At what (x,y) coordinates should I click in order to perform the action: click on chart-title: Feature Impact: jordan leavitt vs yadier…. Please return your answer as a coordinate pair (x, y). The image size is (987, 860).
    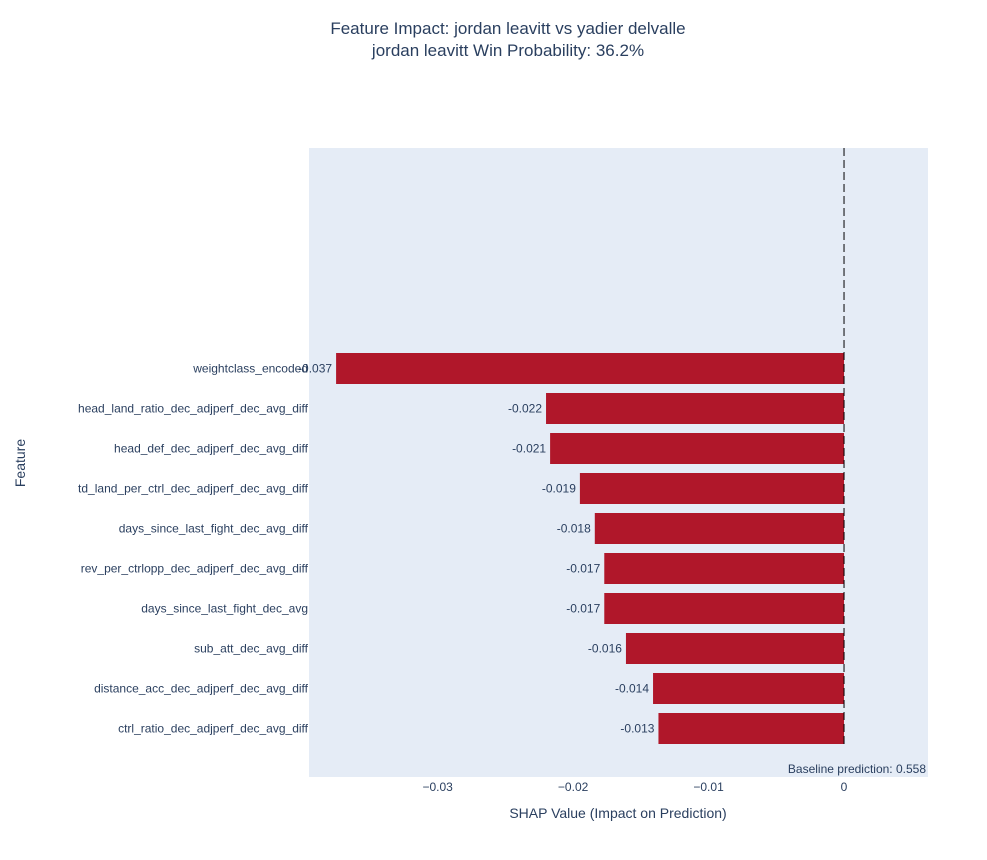
    Looking at the image, I should click on (507, 28).